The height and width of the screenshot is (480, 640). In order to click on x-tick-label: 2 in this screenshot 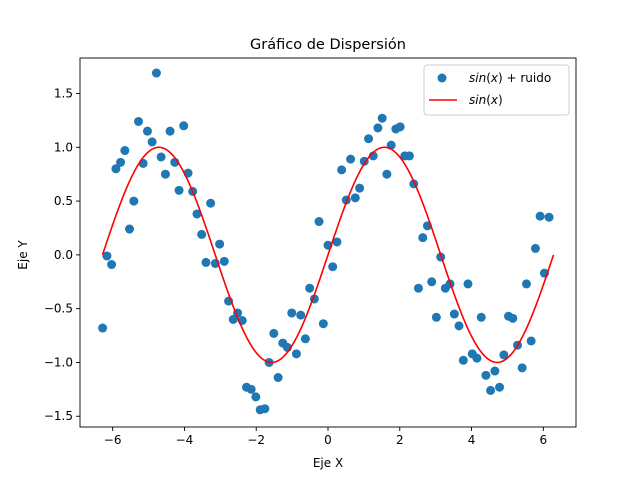, I will do `click(400, 440)`.